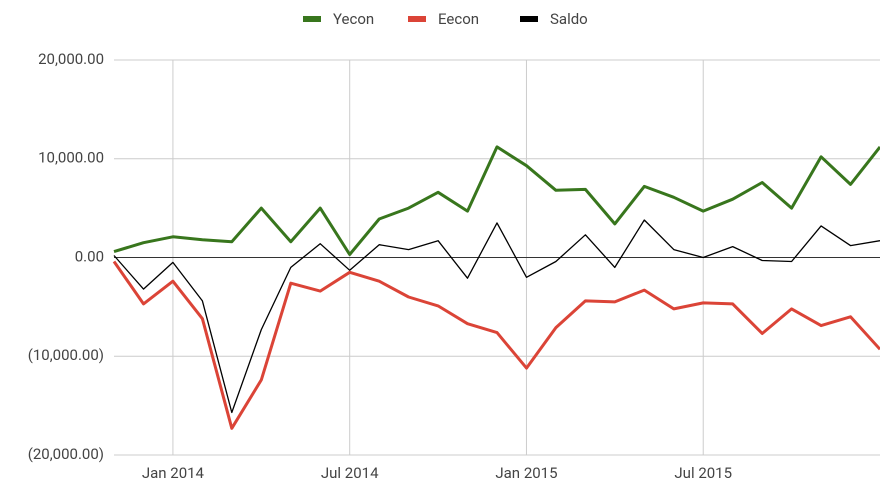 The height and width of the screenshot is (481, 880). Describe the element at coordinates (458, 19) in the screenshot. I see `legend-label: Eecon` at that location.